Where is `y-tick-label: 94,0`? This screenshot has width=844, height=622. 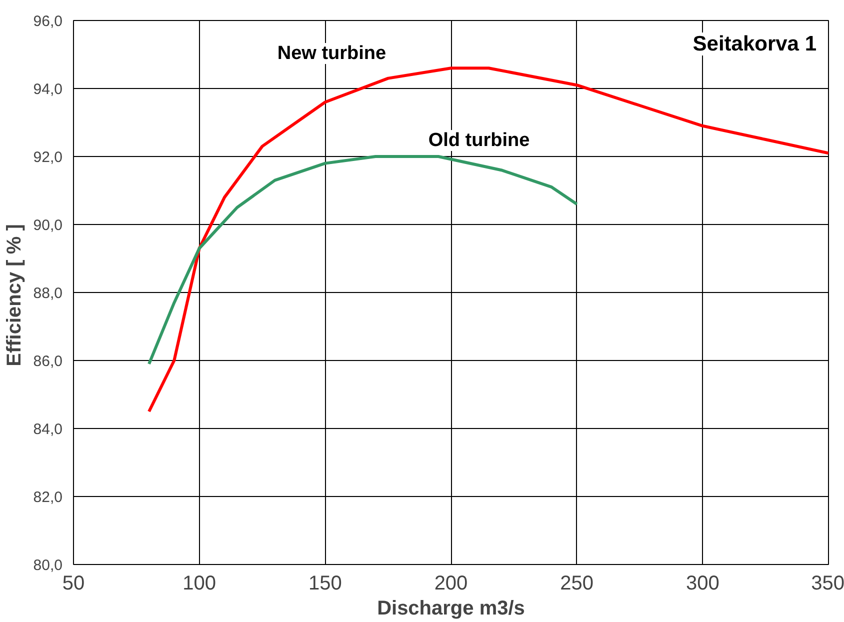
y-tick-label: 94,0 is located at coordinates (48, 89).